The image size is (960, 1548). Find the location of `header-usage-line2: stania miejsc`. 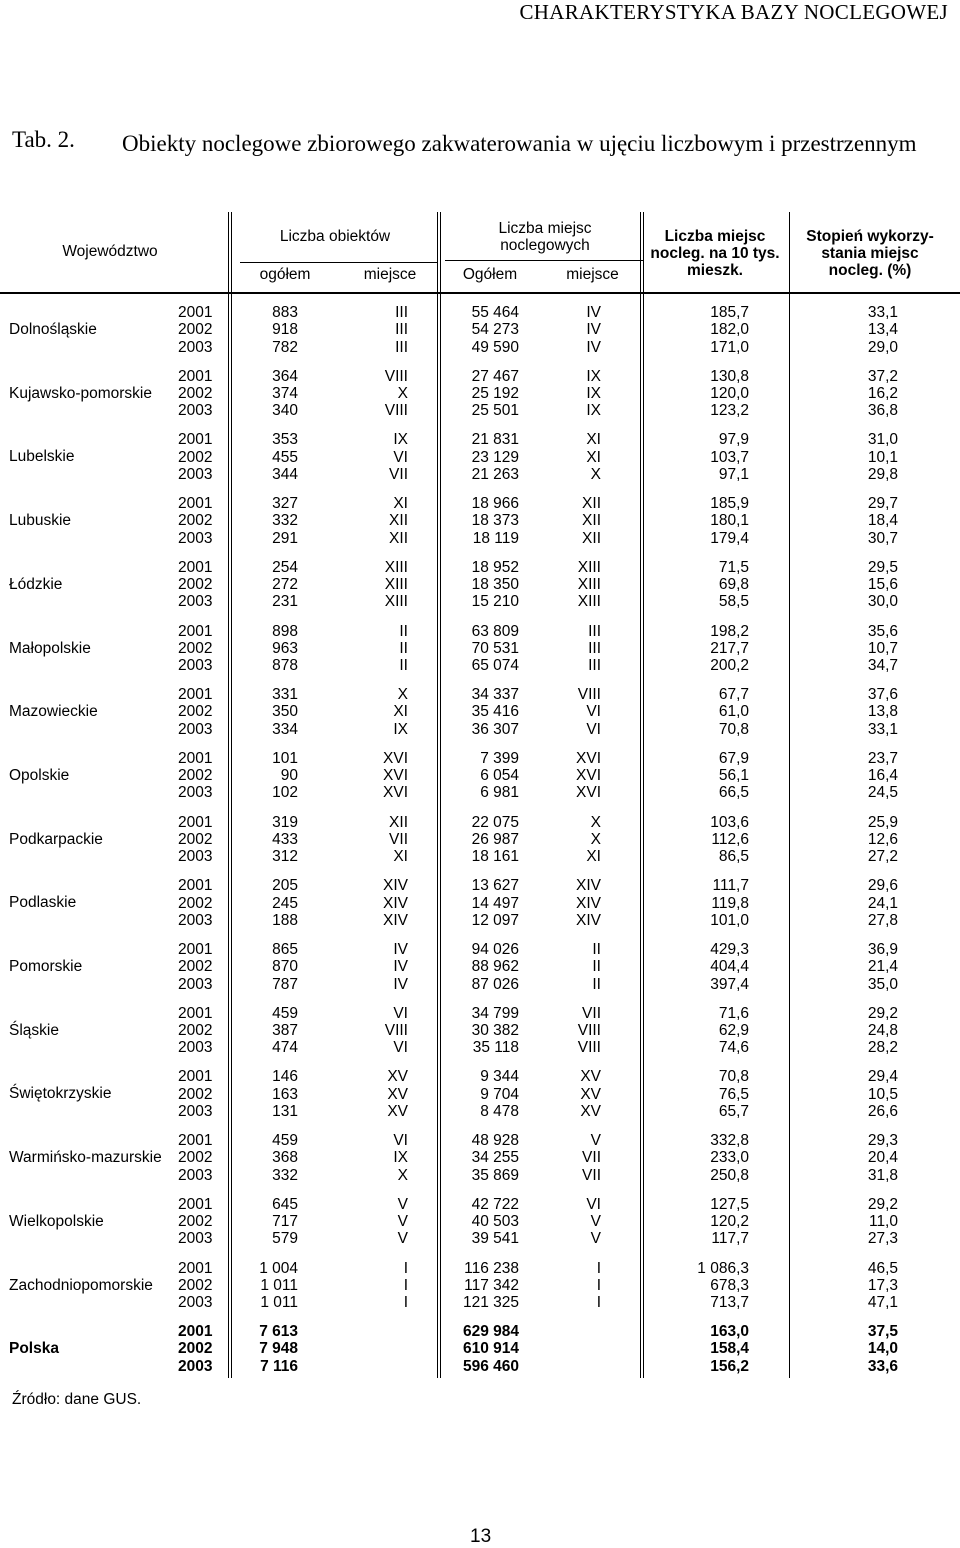

header-usage-line2: stania miejsc is located at coordinates (870, 253).